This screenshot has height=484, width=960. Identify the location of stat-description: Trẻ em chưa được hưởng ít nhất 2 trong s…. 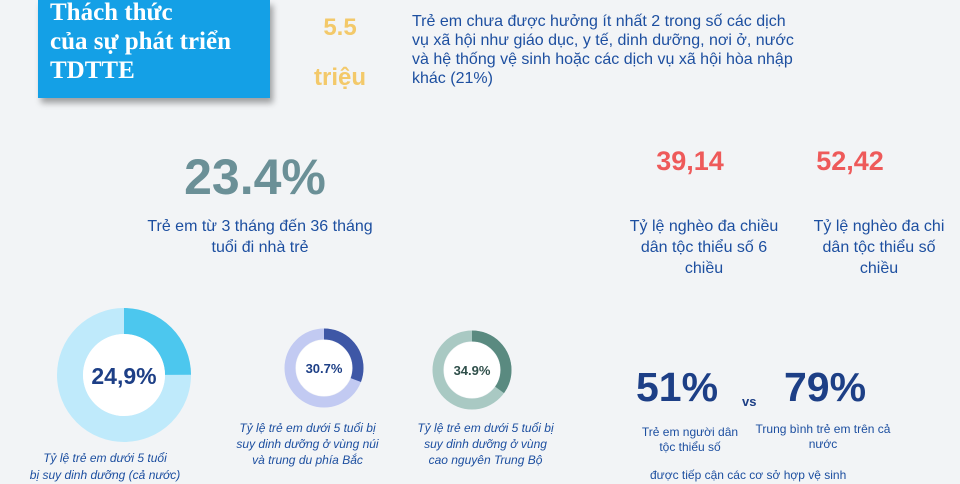
(647, 50).